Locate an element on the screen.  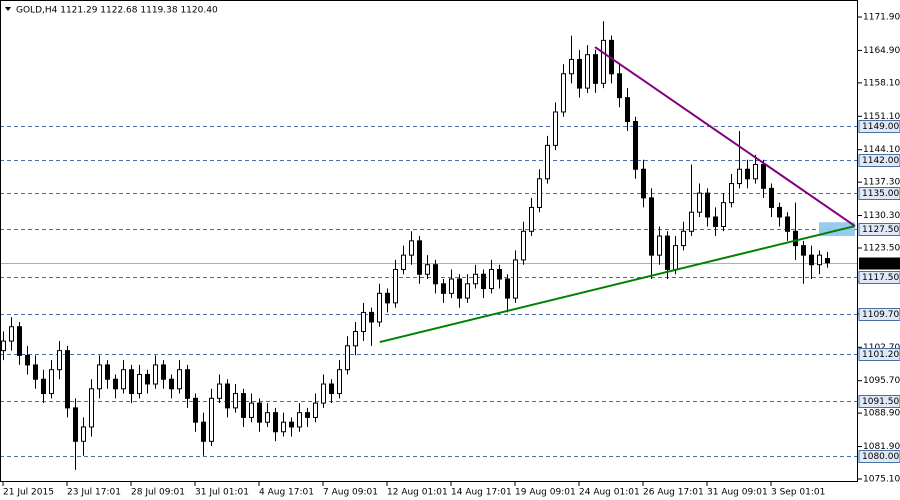
y-tick-label: 1095.70 is located at coordinates (881, 381).